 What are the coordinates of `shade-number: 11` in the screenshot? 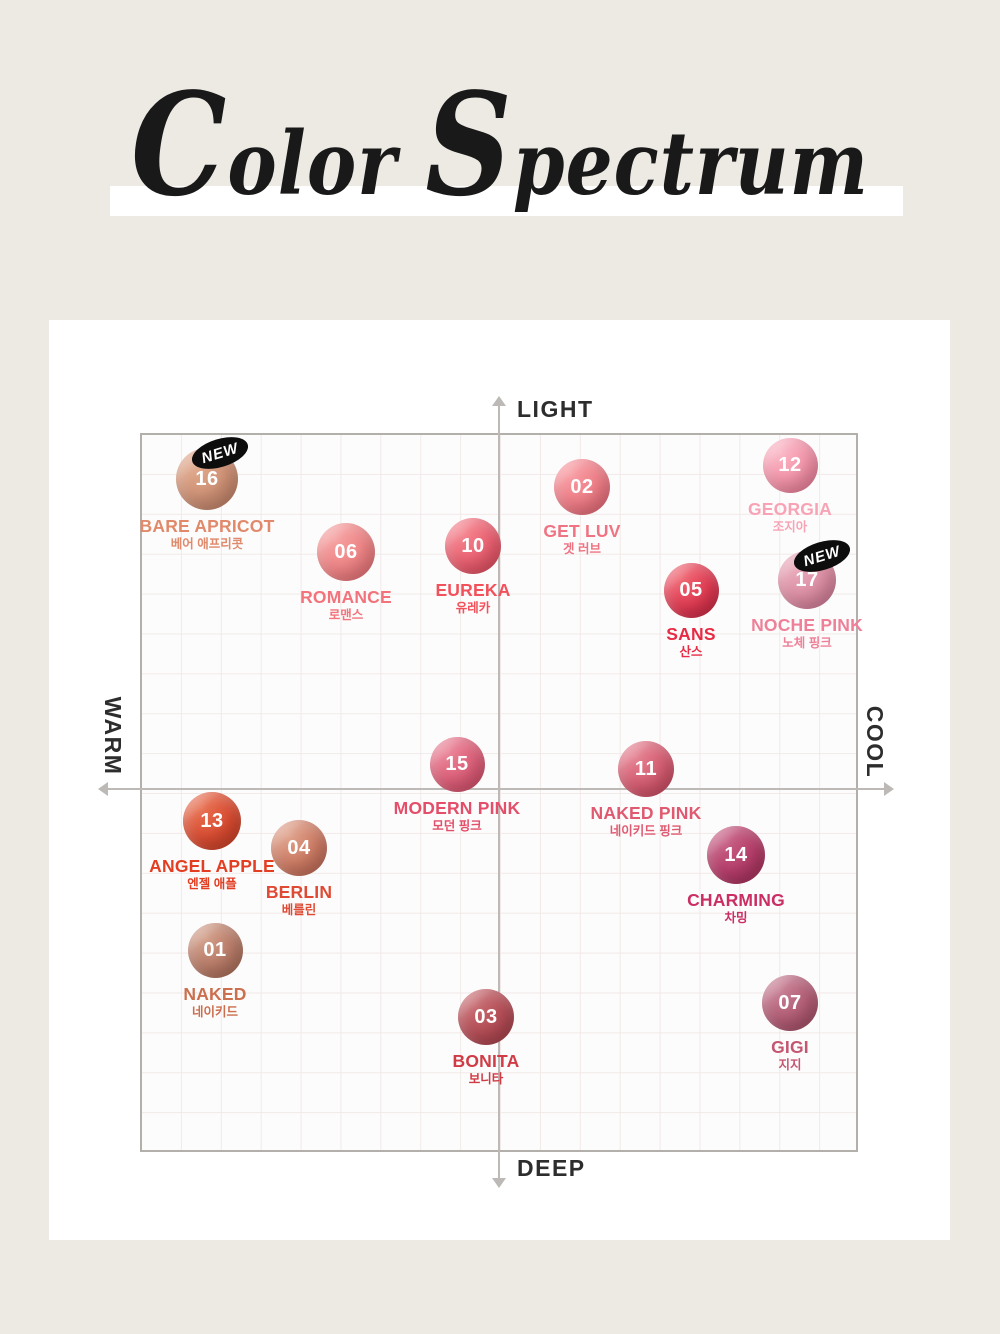 It's located at (646, 768).